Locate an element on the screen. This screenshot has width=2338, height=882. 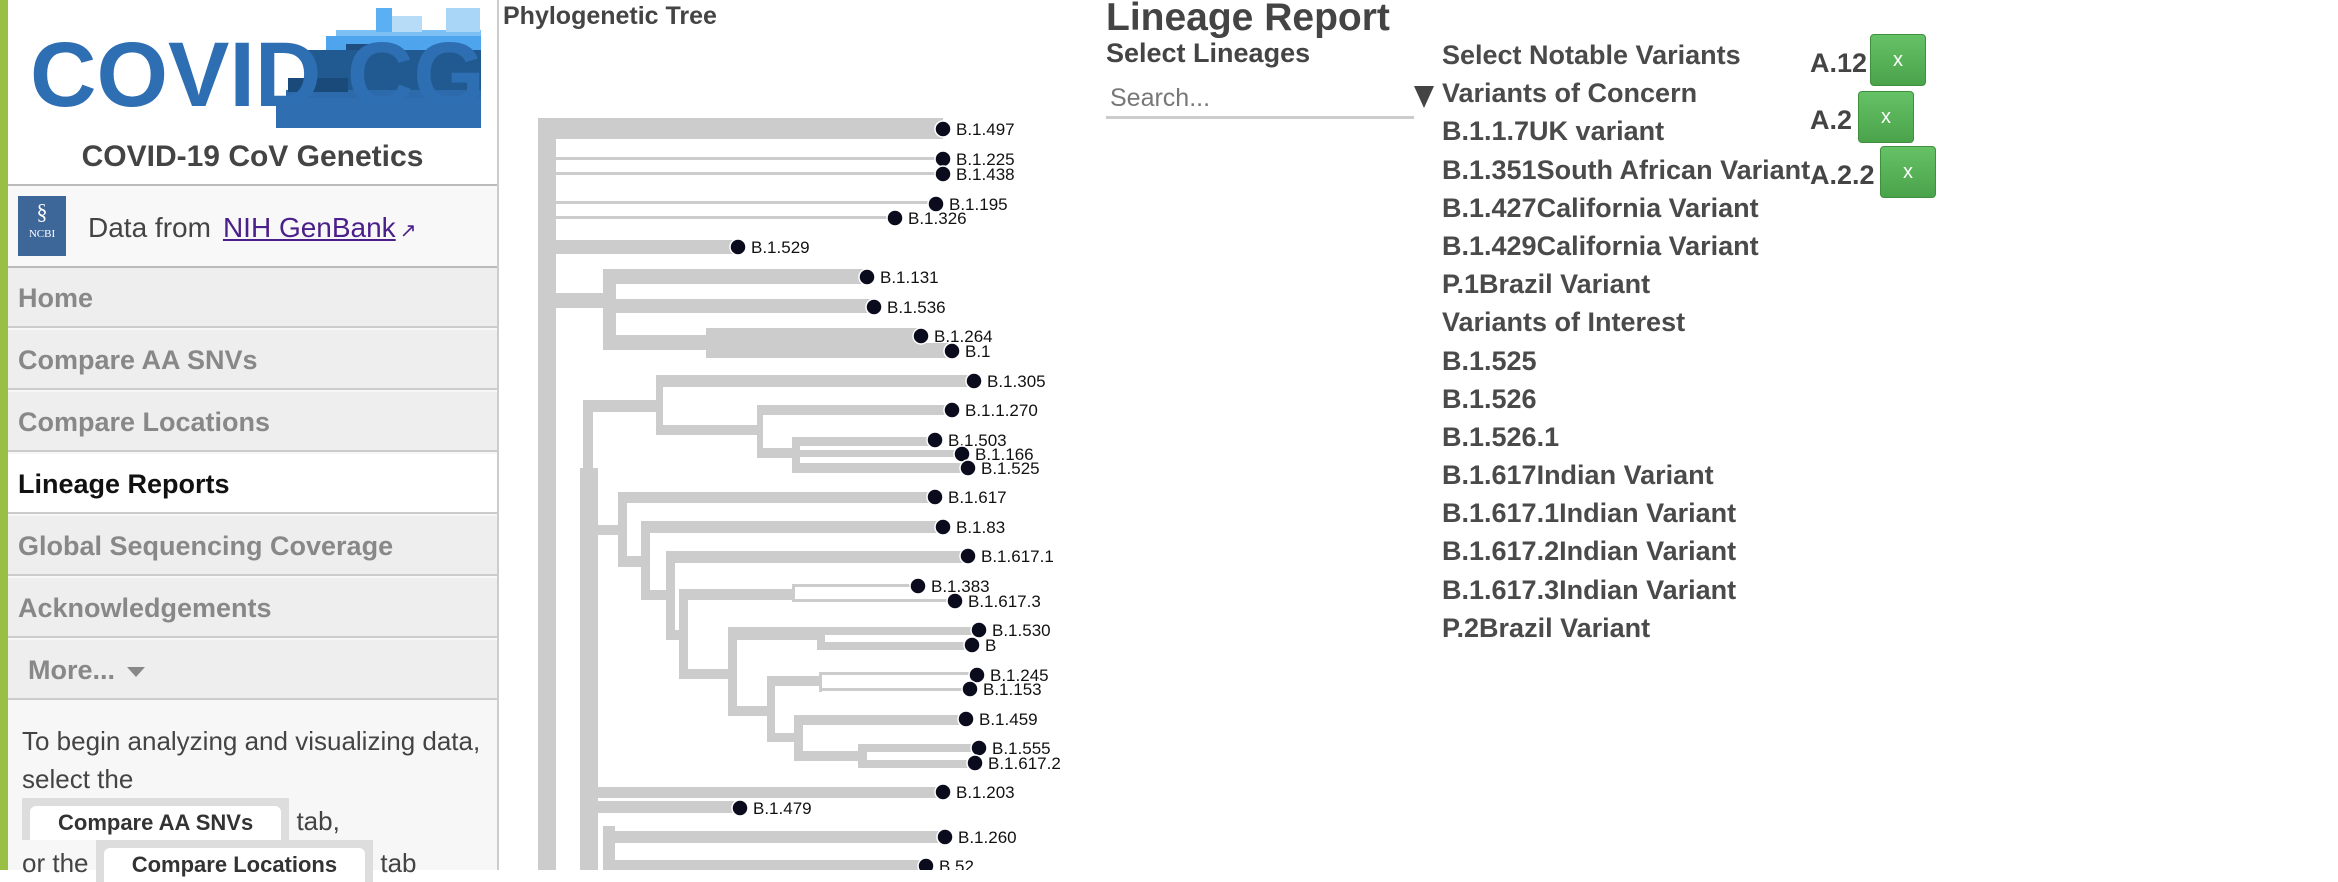
tree-leaf: B.1.131 is located at coordinates (898, 277).